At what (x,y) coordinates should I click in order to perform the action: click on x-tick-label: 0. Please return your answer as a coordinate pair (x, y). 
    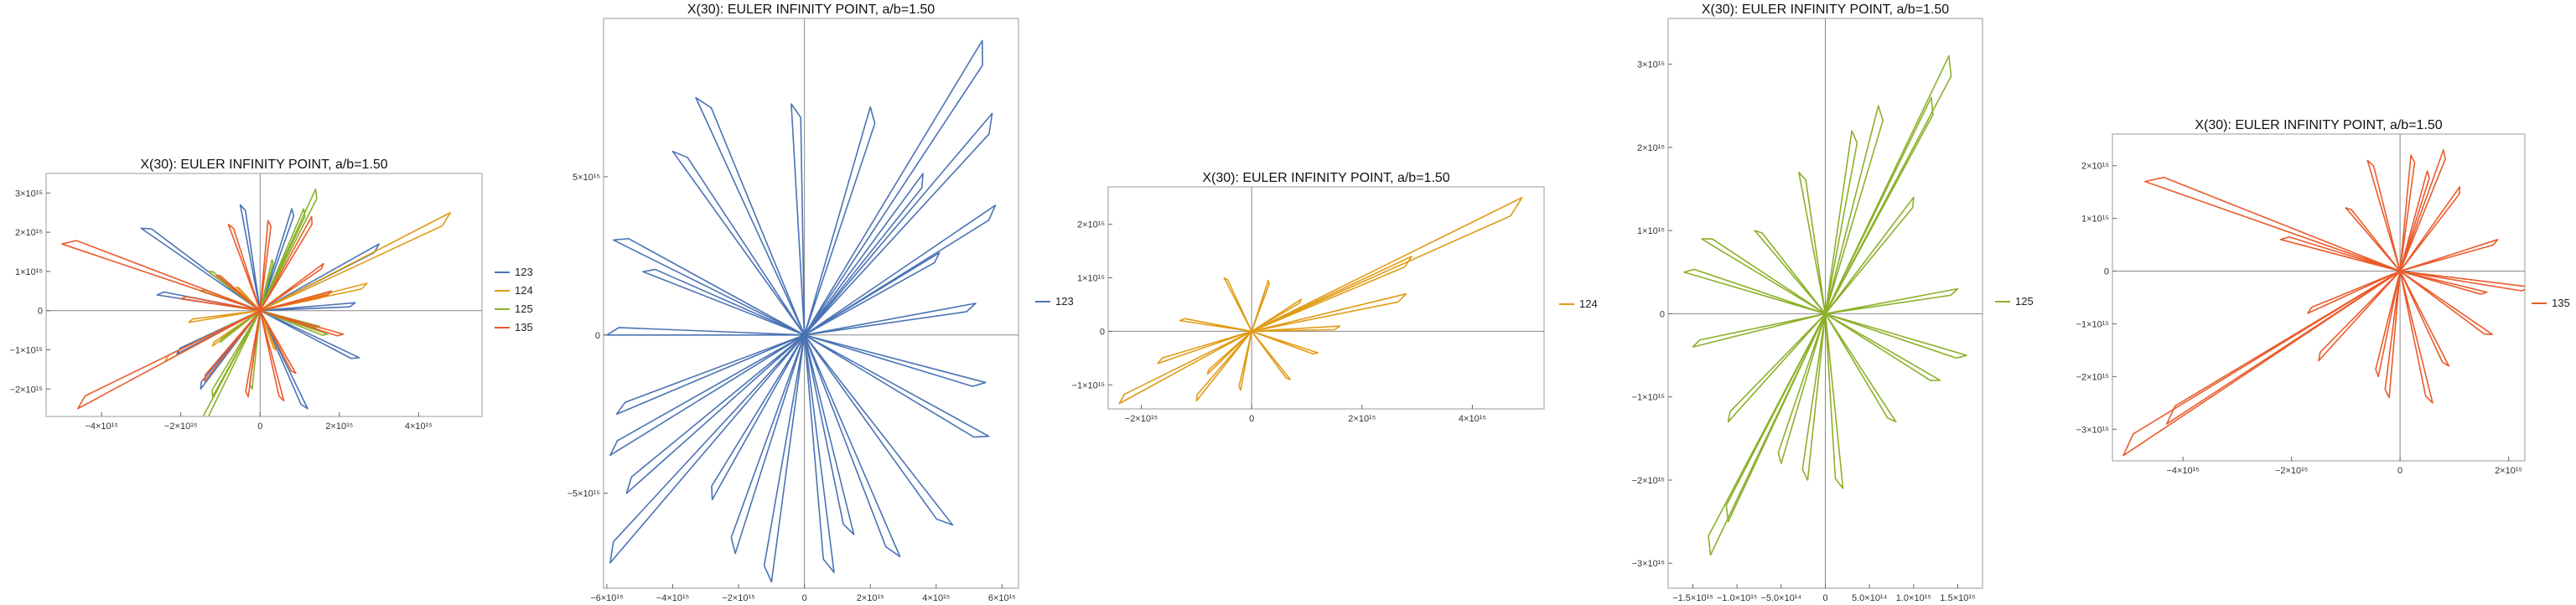
    Looking at the image, I should click on (1824, 598).